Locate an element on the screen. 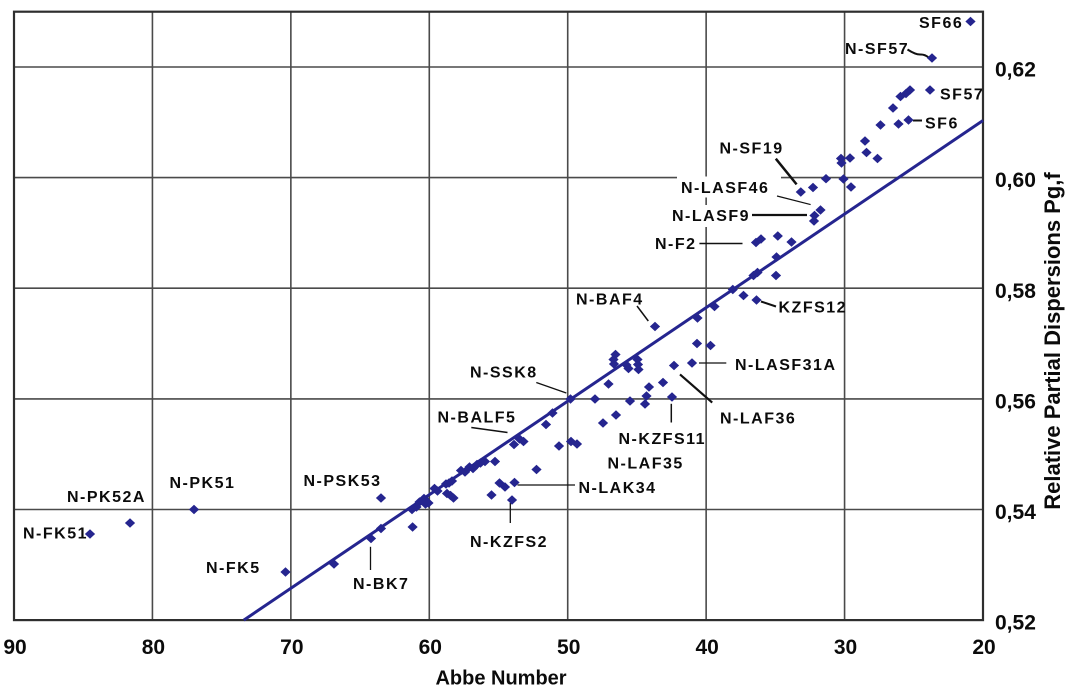  svg-text: N-LASF9 is located at coordinates (711, 216).